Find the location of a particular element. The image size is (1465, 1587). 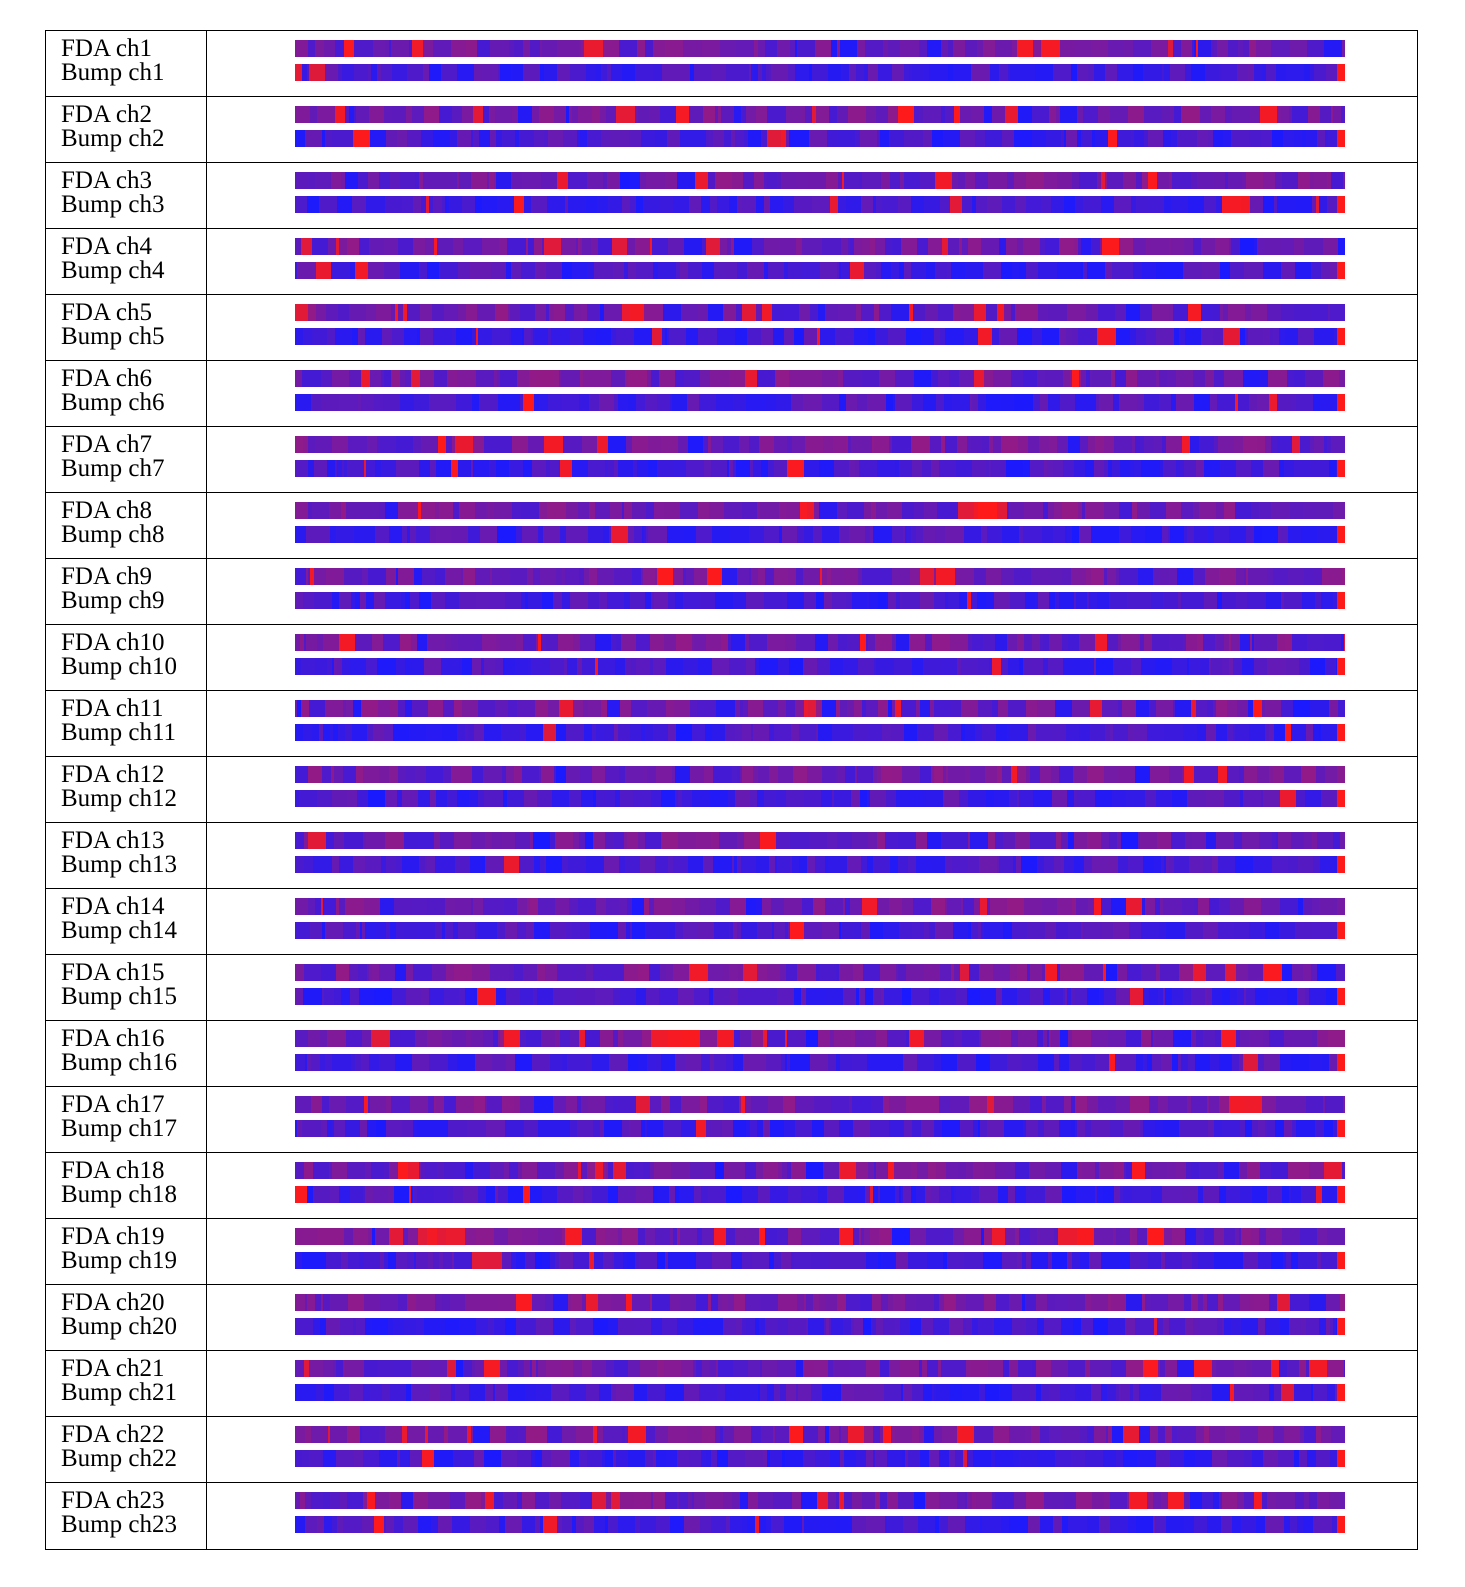

bump-label: Bump ch18 is located at coordinates (119, 1194).